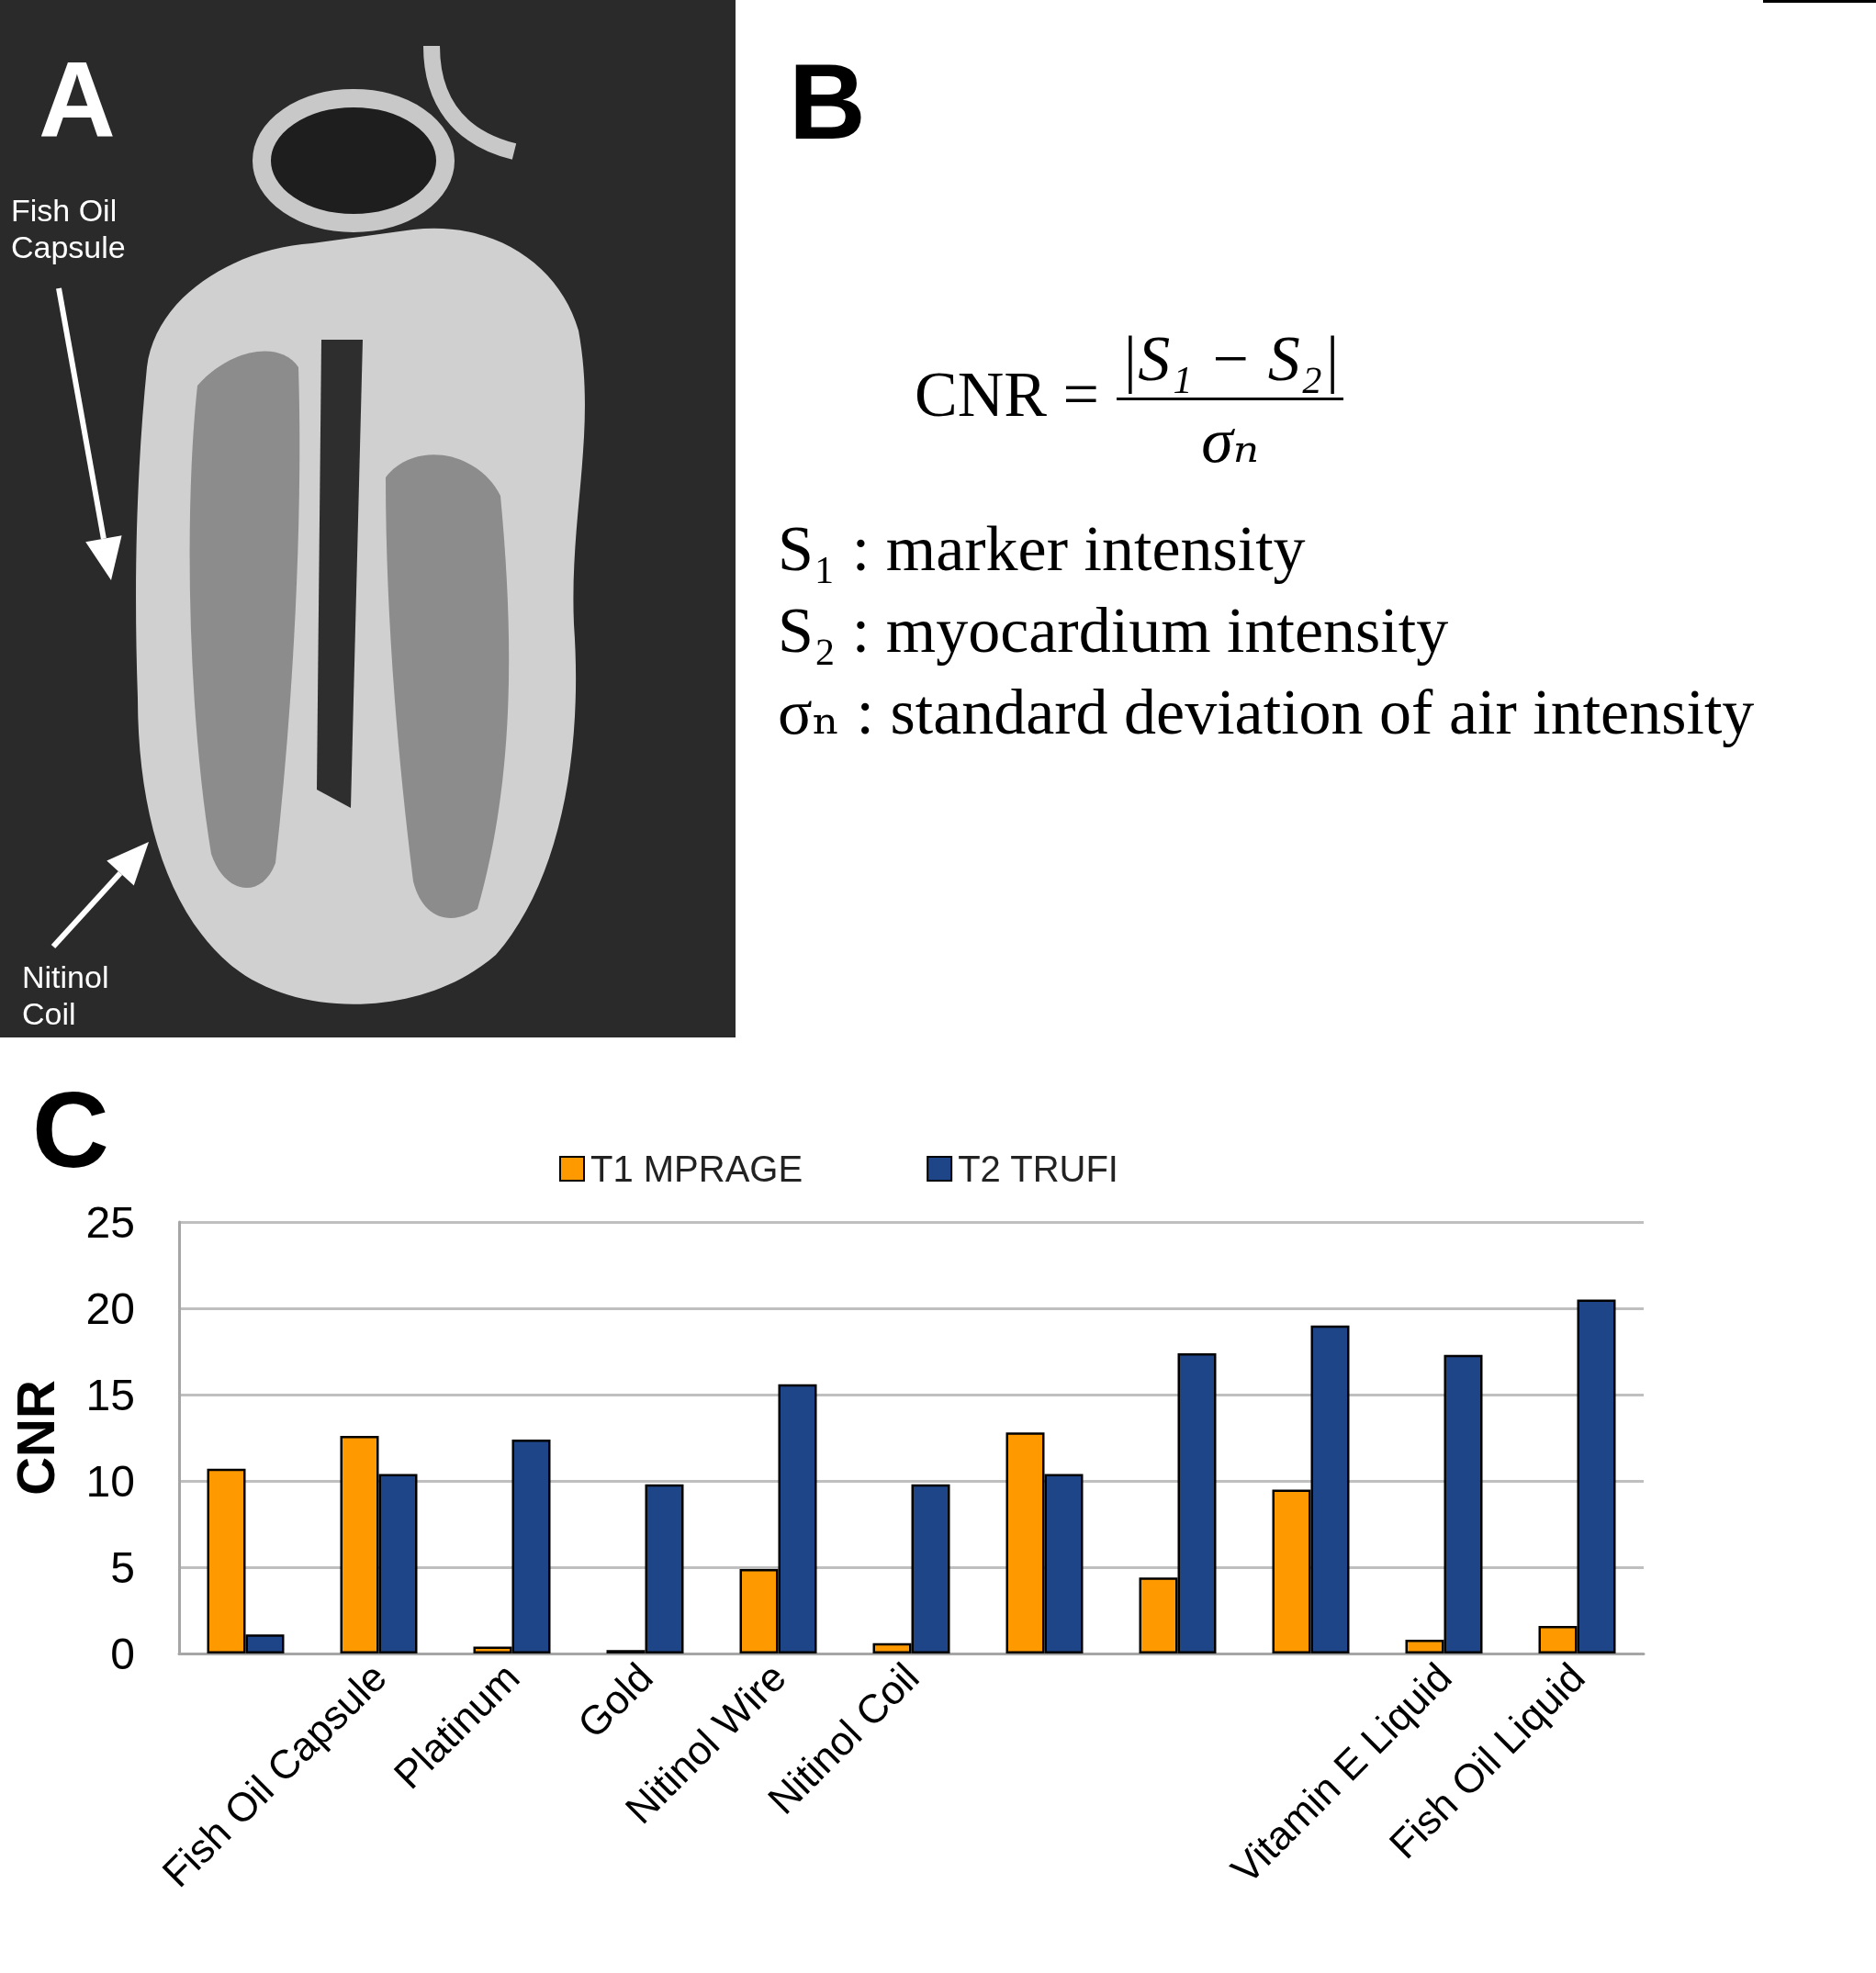 The height and width of the screenshot is (1973, 1876). Describe the element at coordinates (110, 1309) in the screenshot. I see `y-tick-label: 20` at that location.